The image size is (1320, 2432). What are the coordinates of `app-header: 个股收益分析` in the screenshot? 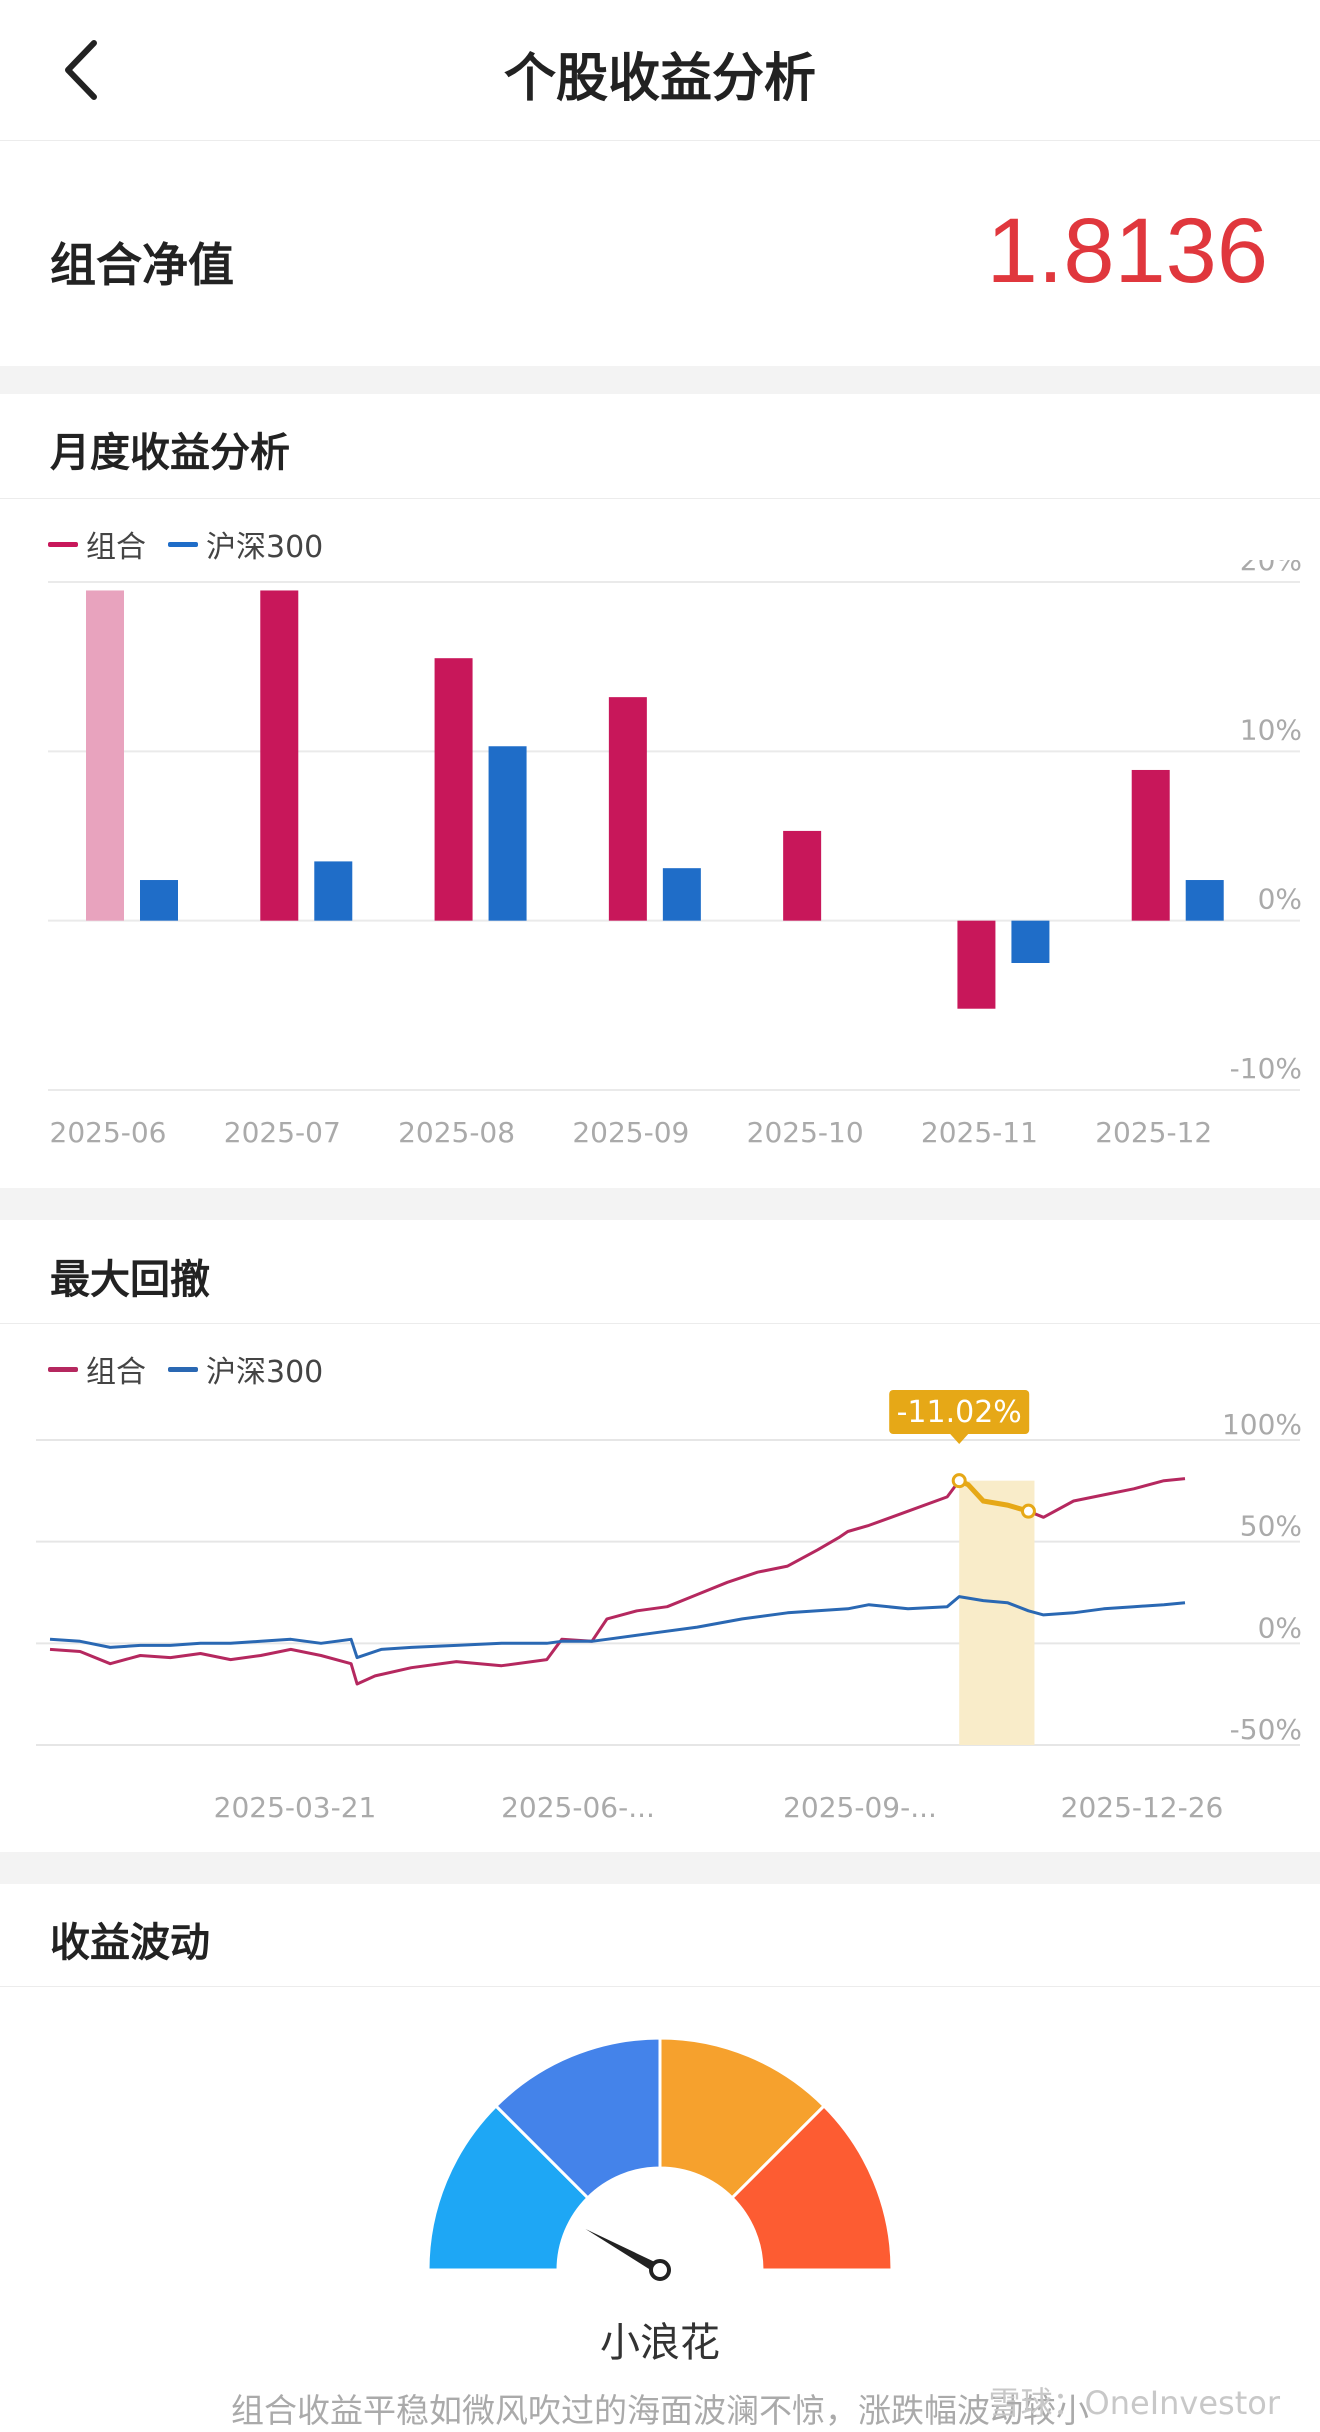 It's located at (660, 70).